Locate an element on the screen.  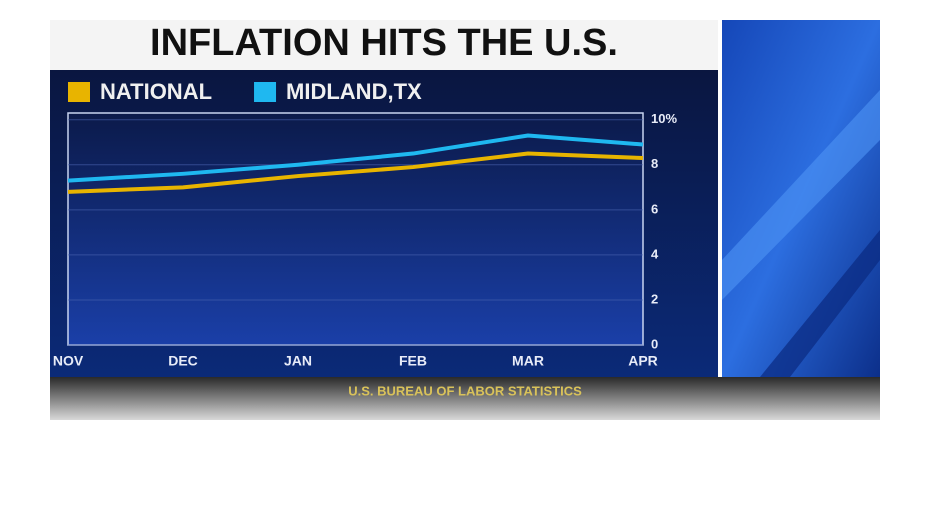
x-tick-label: DEC is located at coordinates (183, 361).